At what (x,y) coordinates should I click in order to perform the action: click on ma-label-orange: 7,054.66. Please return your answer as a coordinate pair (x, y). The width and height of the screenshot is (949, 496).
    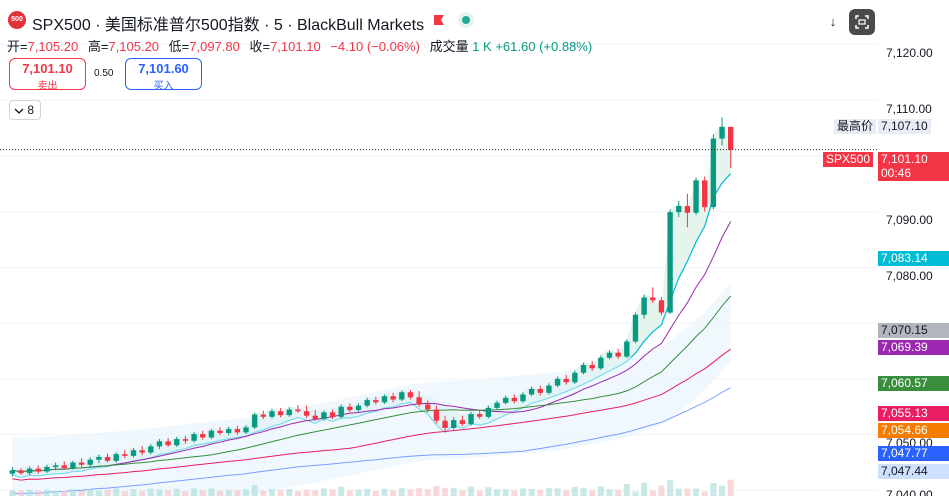
    Looking at the image, I should click on (913, 430).